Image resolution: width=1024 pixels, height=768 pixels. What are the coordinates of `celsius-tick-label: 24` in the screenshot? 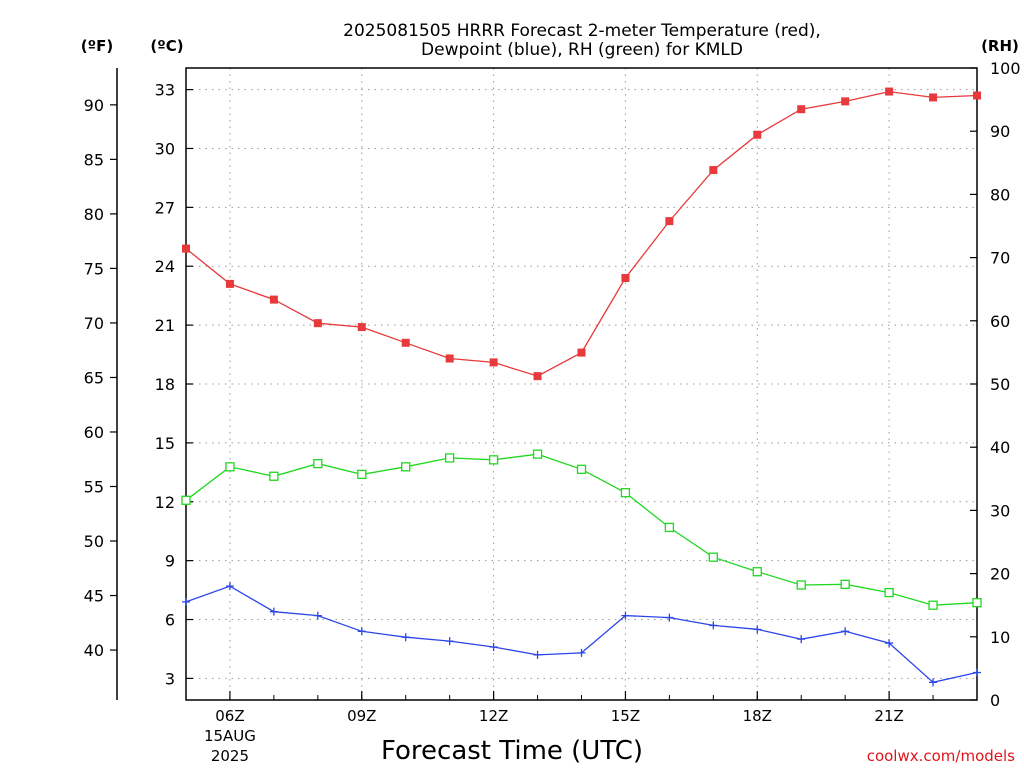 It's located at (165, 266).